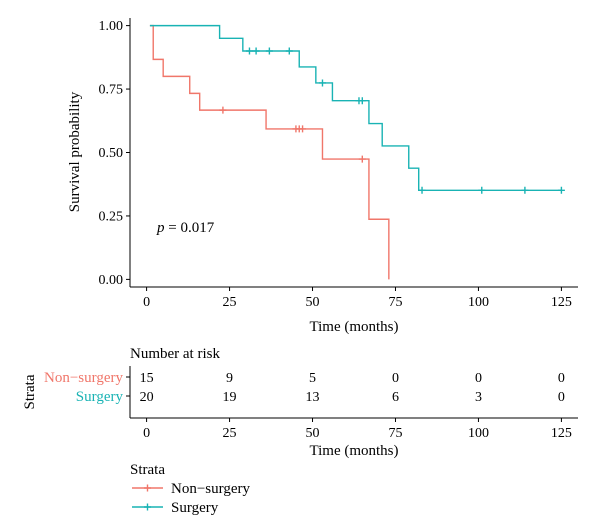 The height and width of the screenshot is (532, 600). What do you see at coordinates (111, 90) in the screenshot?
I see `y-tick-label: 0.75` at bounding box center [111, 90].